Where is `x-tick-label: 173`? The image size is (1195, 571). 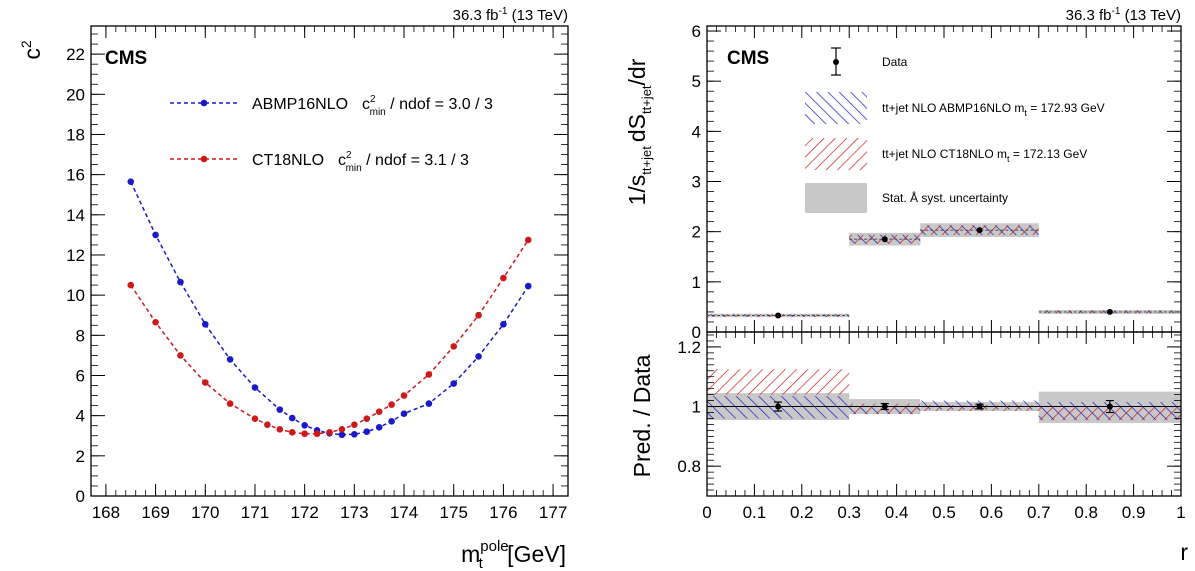
x-tick-label: 173 is located at coordinates (354, 512).